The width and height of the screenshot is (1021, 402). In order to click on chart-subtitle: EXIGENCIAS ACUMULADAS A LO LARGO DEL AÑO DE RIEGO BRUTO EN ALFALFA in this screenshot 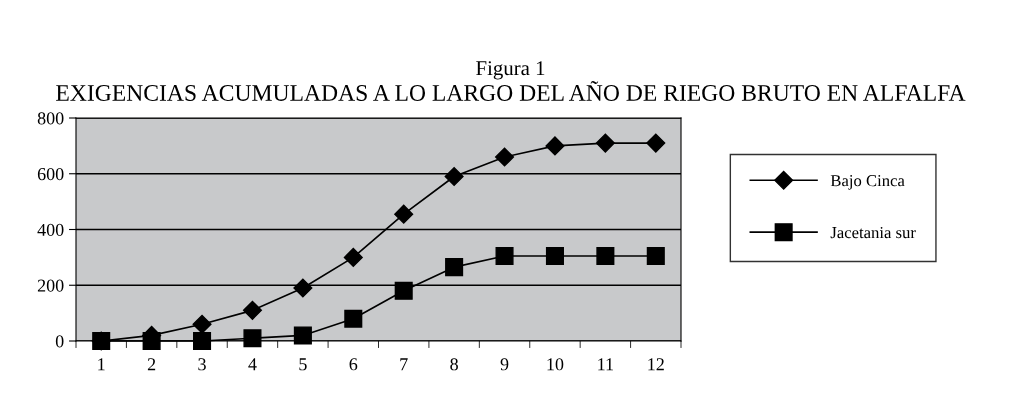, I will do `click(511, 90)`.